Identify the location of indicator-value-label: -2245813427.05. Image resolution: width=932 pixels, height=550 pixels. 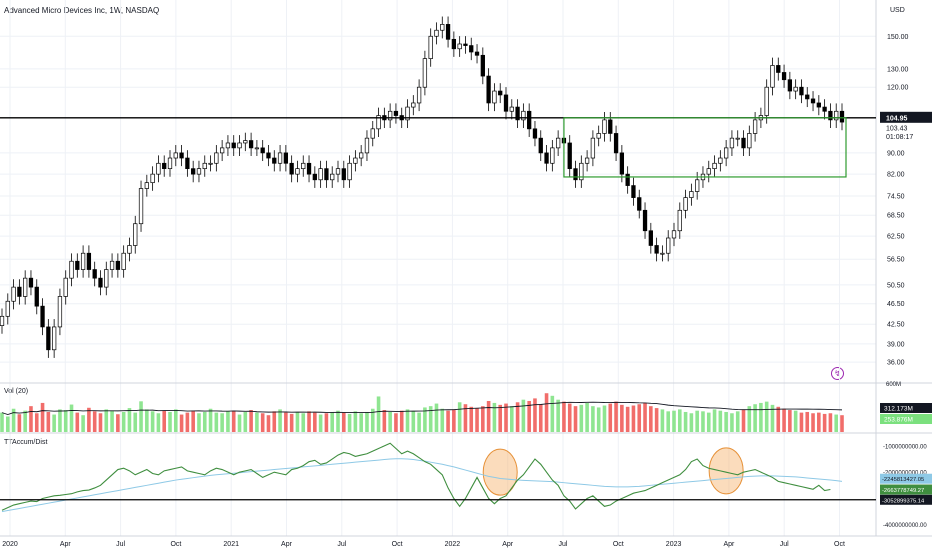
(903, 480).